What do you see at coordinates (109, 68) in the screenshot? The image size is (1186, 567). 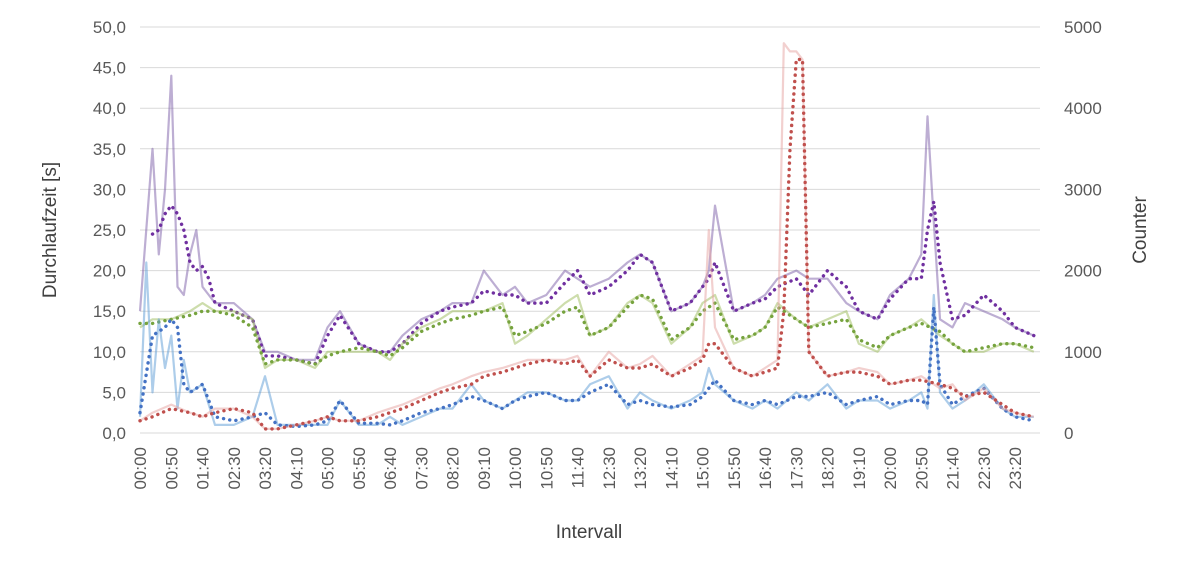 I see `left-tick-label: 45,0` at bounding box center [109, 68].